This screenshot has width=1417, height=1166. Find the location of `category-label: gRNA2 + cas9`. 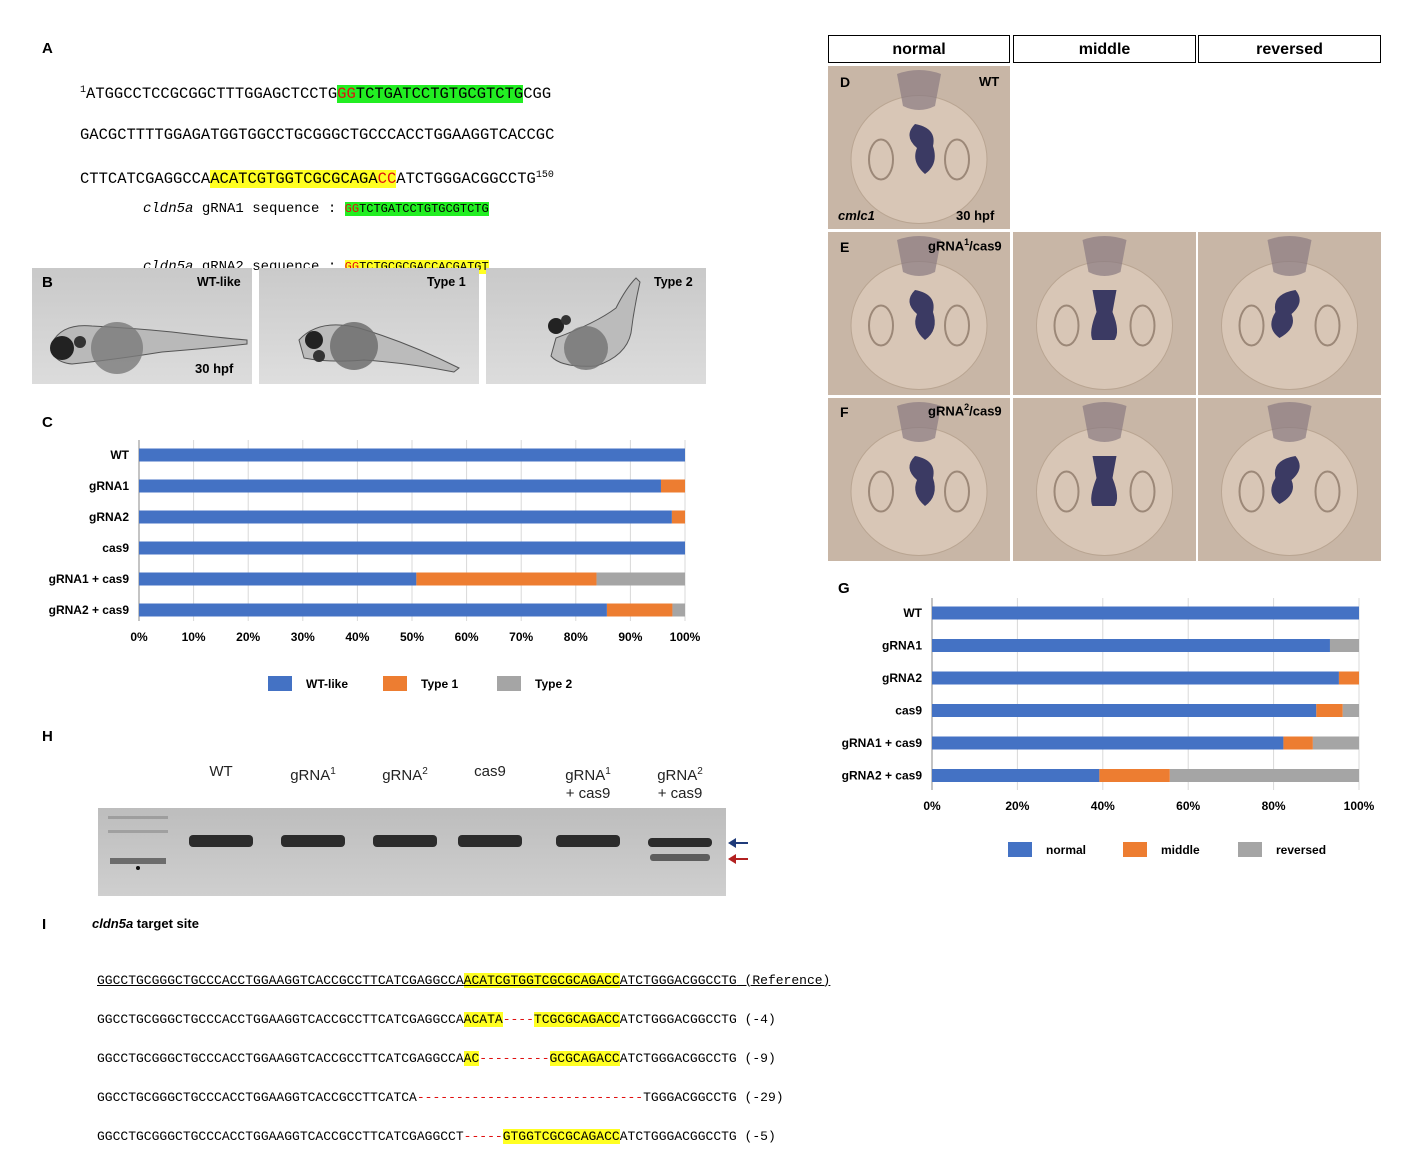

category-label: gRNA2 + cas9 is located at coordinates (89, 610).